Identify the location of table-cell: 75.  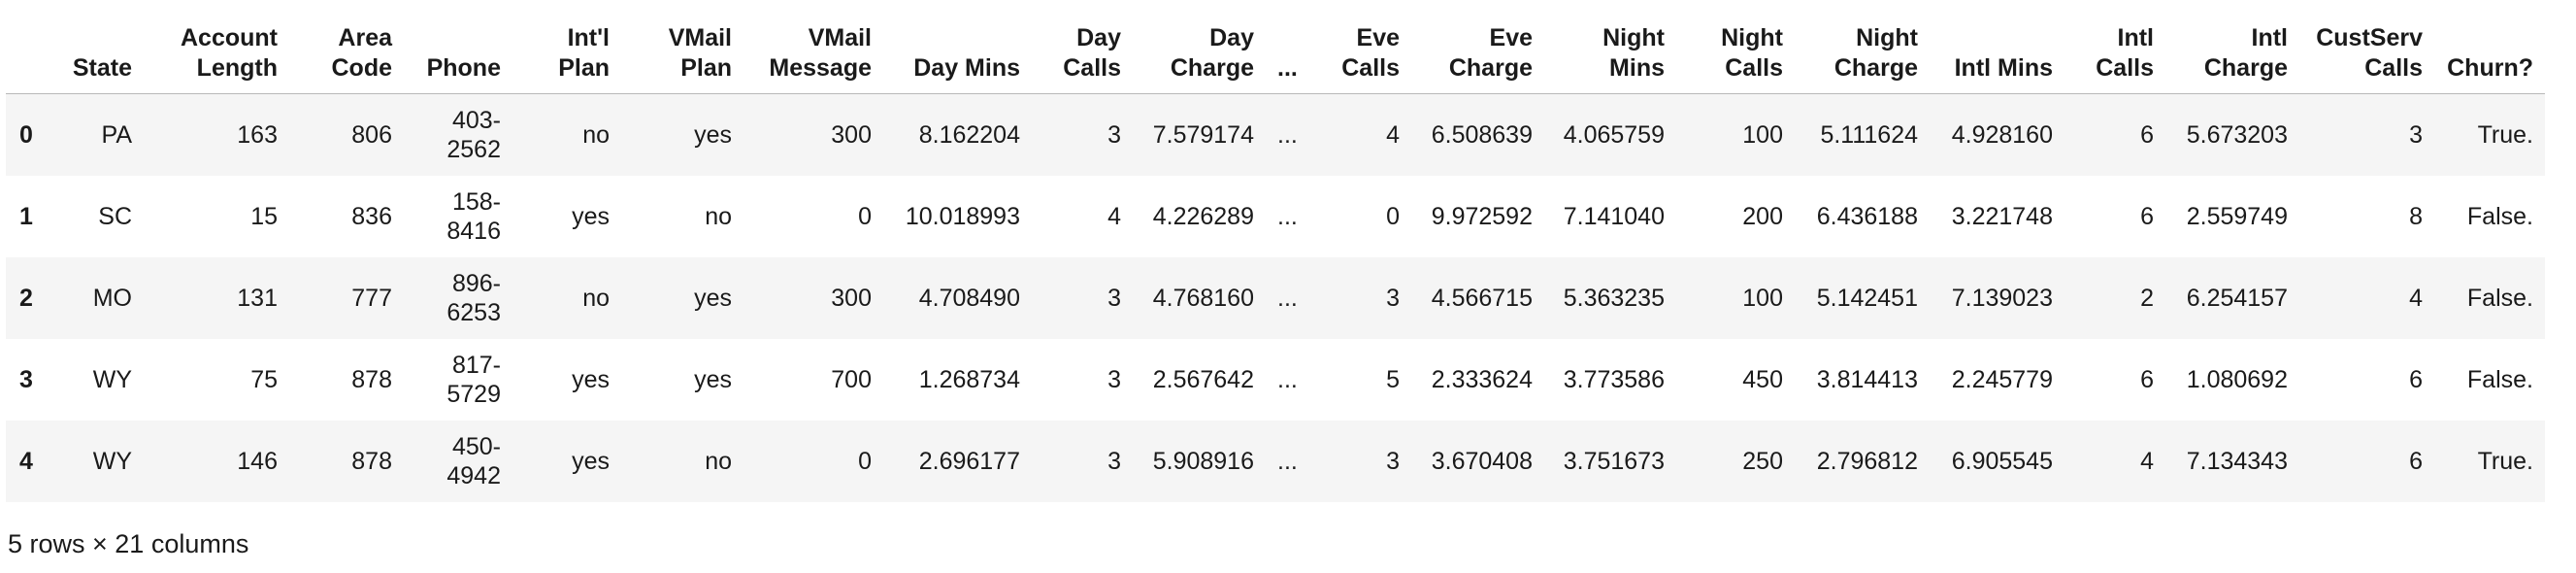
(264, 379).